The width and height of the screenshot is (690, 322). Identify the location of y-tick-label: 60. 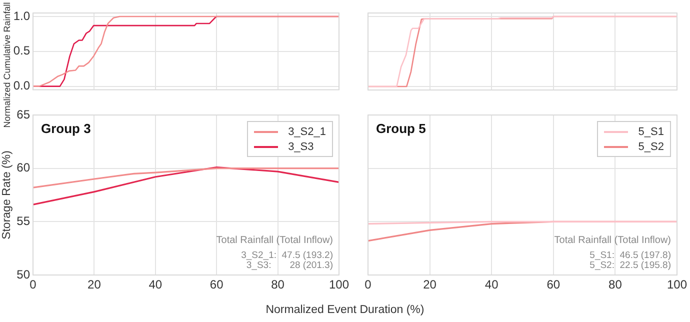
(23, 167).